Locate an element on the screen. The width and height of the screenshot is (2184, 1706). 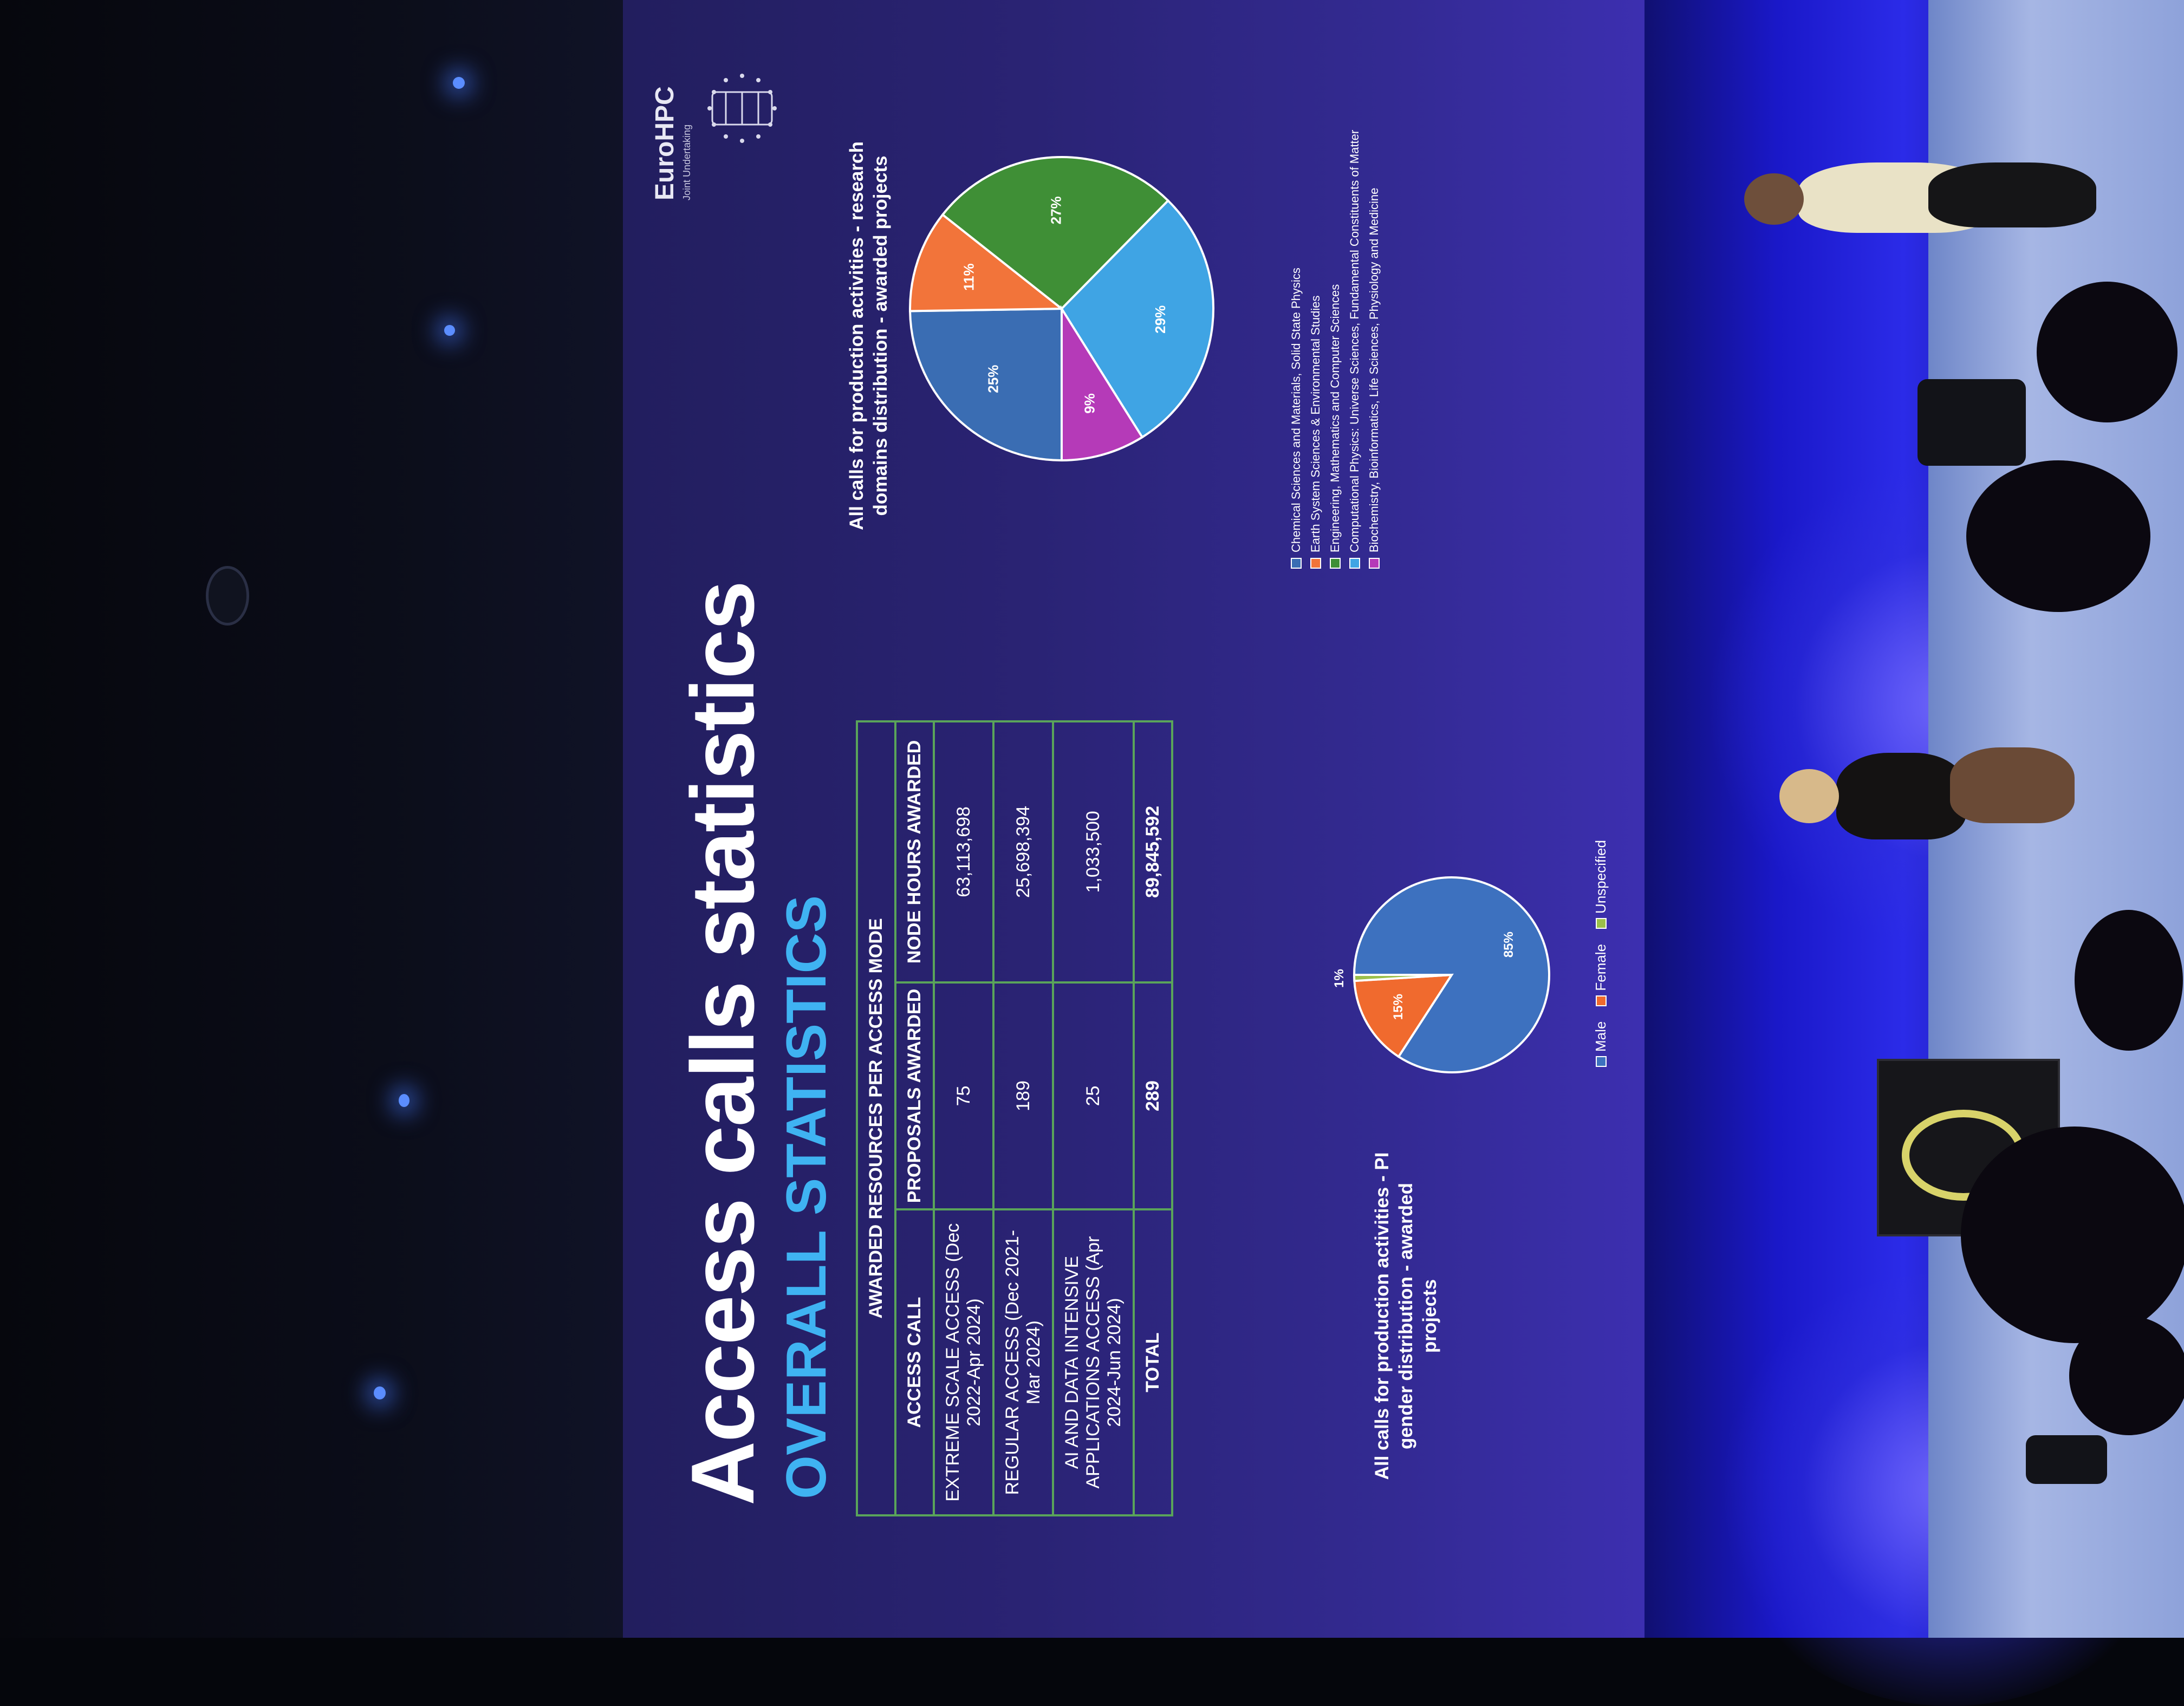
table-cell: 25,698,394 is located at coordinates (1023, 851).